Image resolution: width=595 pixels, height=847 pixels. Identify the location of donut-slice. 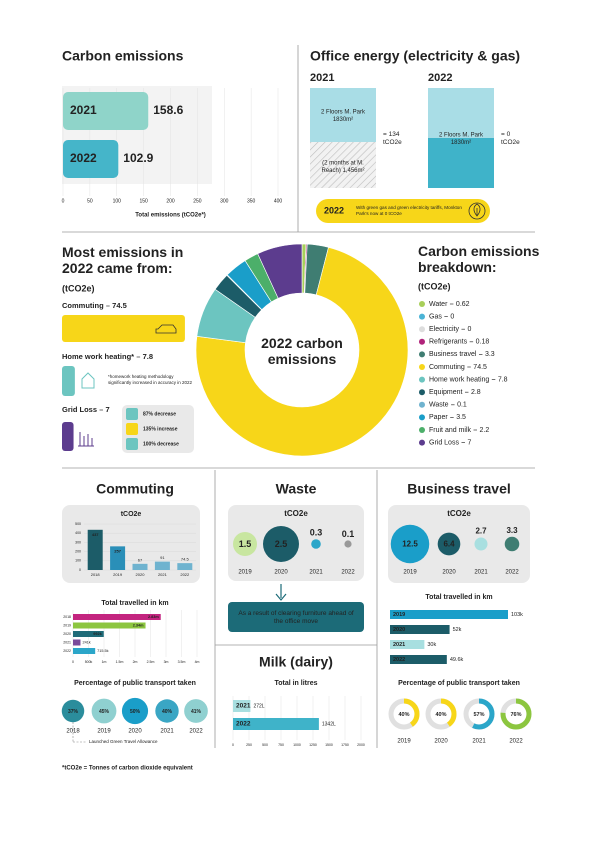
(302, 351).